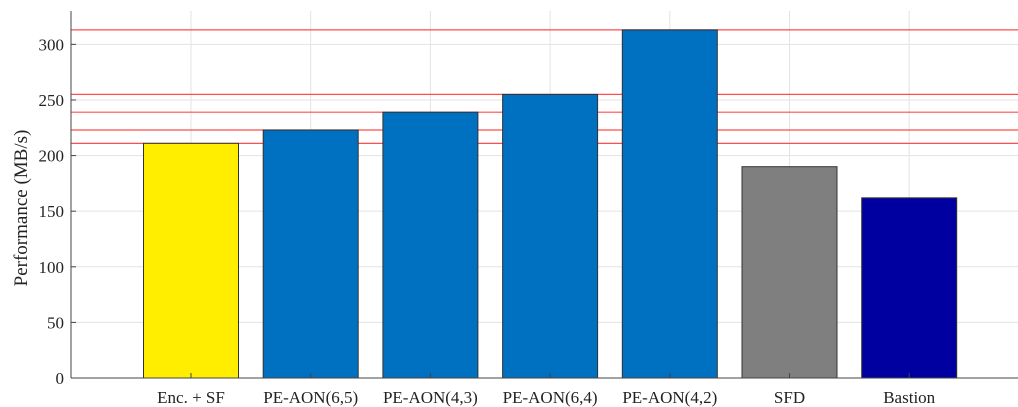 The width and height of the screenshot is (1018, 407). Describe the element at coordinates (52, 100) in the screenshot. I see `y-tick-label: 250` at that location.